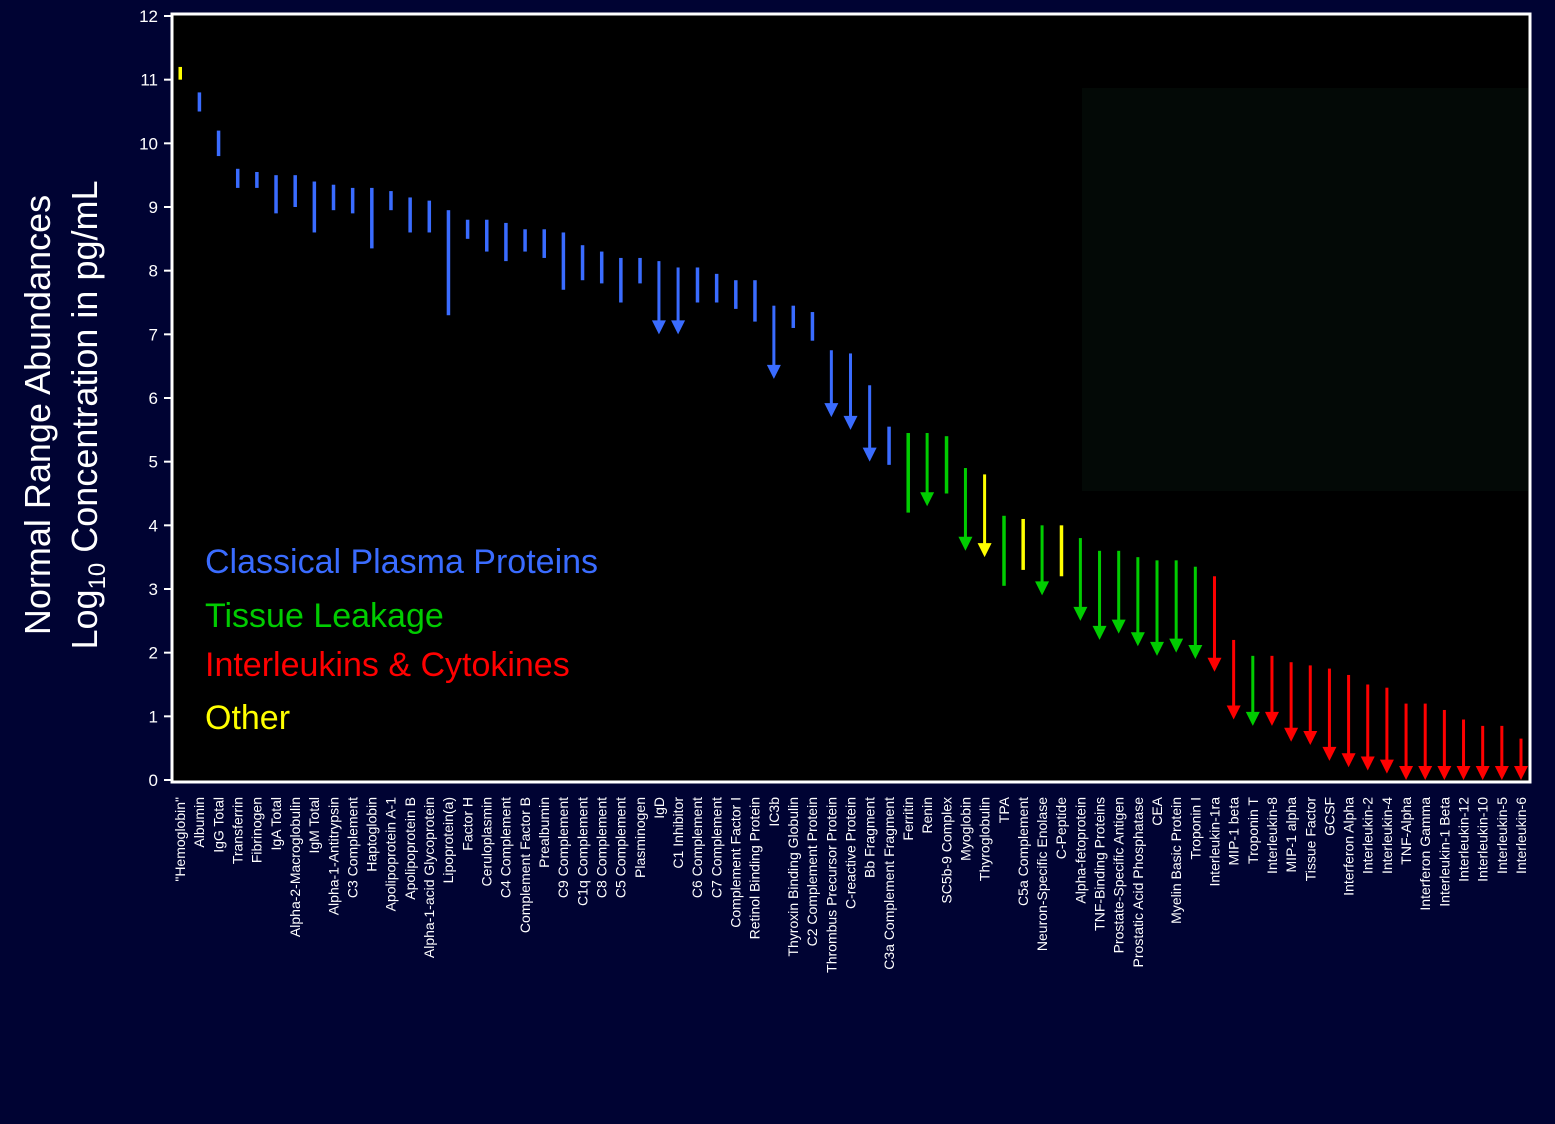 The image size is (1555, 1124). I want to click on legend-label-tissue: Tissue Leakage, so click(324, 616).